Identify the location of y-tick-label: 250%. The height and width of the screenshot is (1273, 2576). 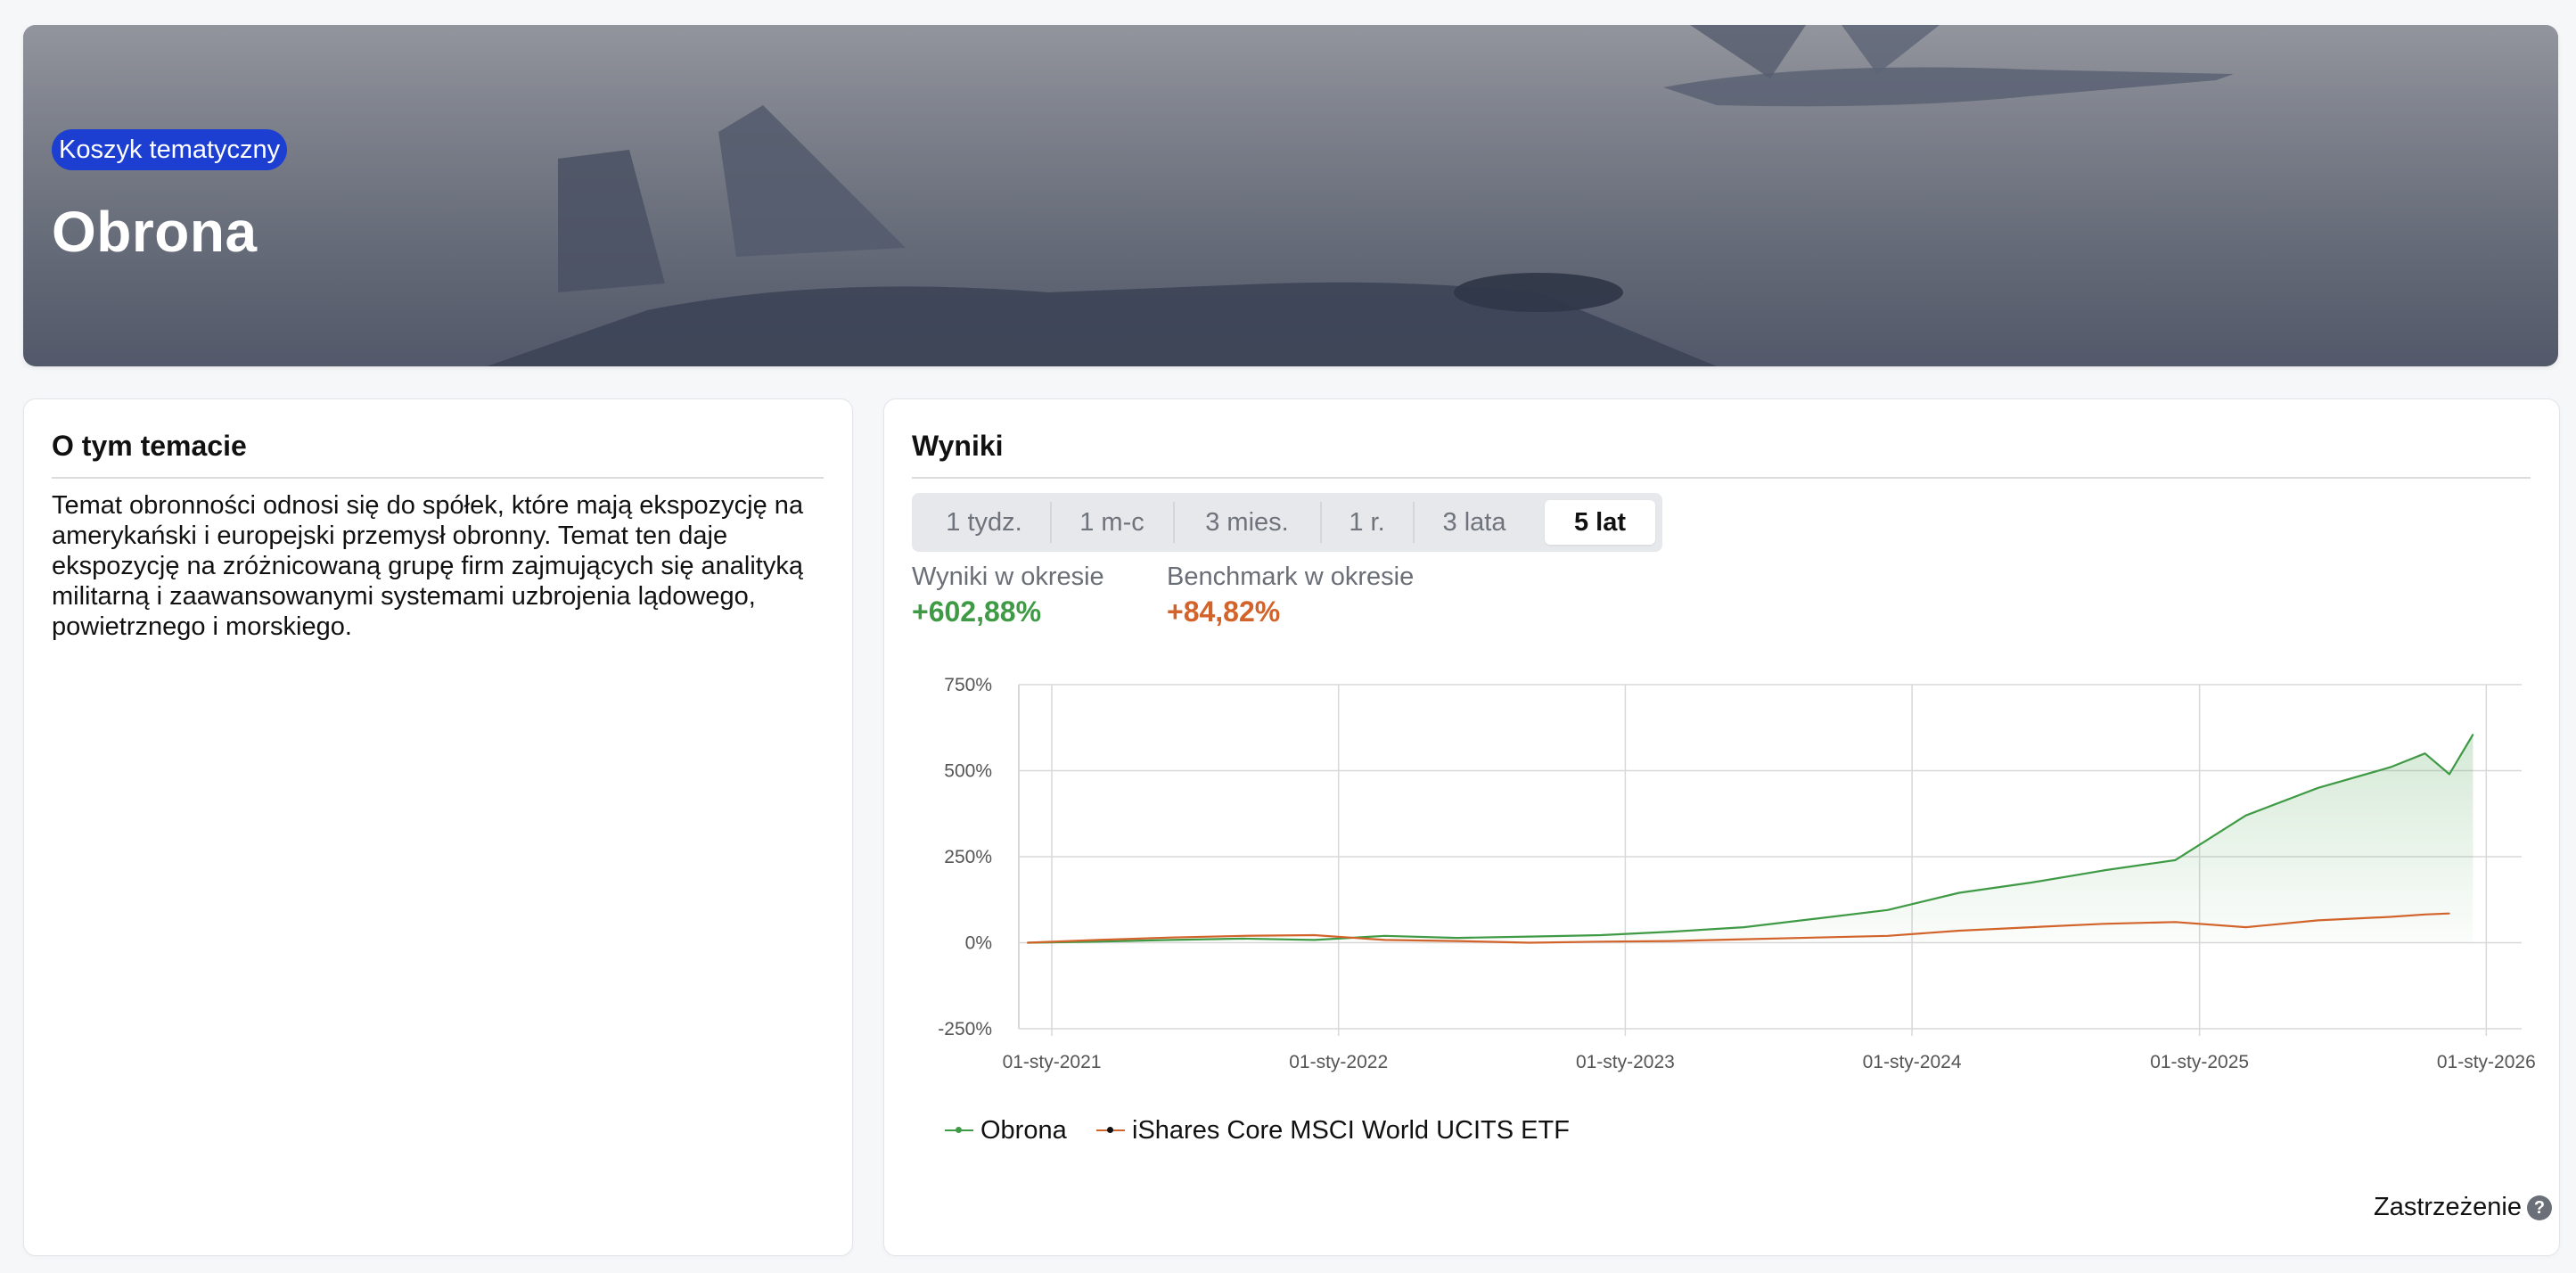
(968, 857).